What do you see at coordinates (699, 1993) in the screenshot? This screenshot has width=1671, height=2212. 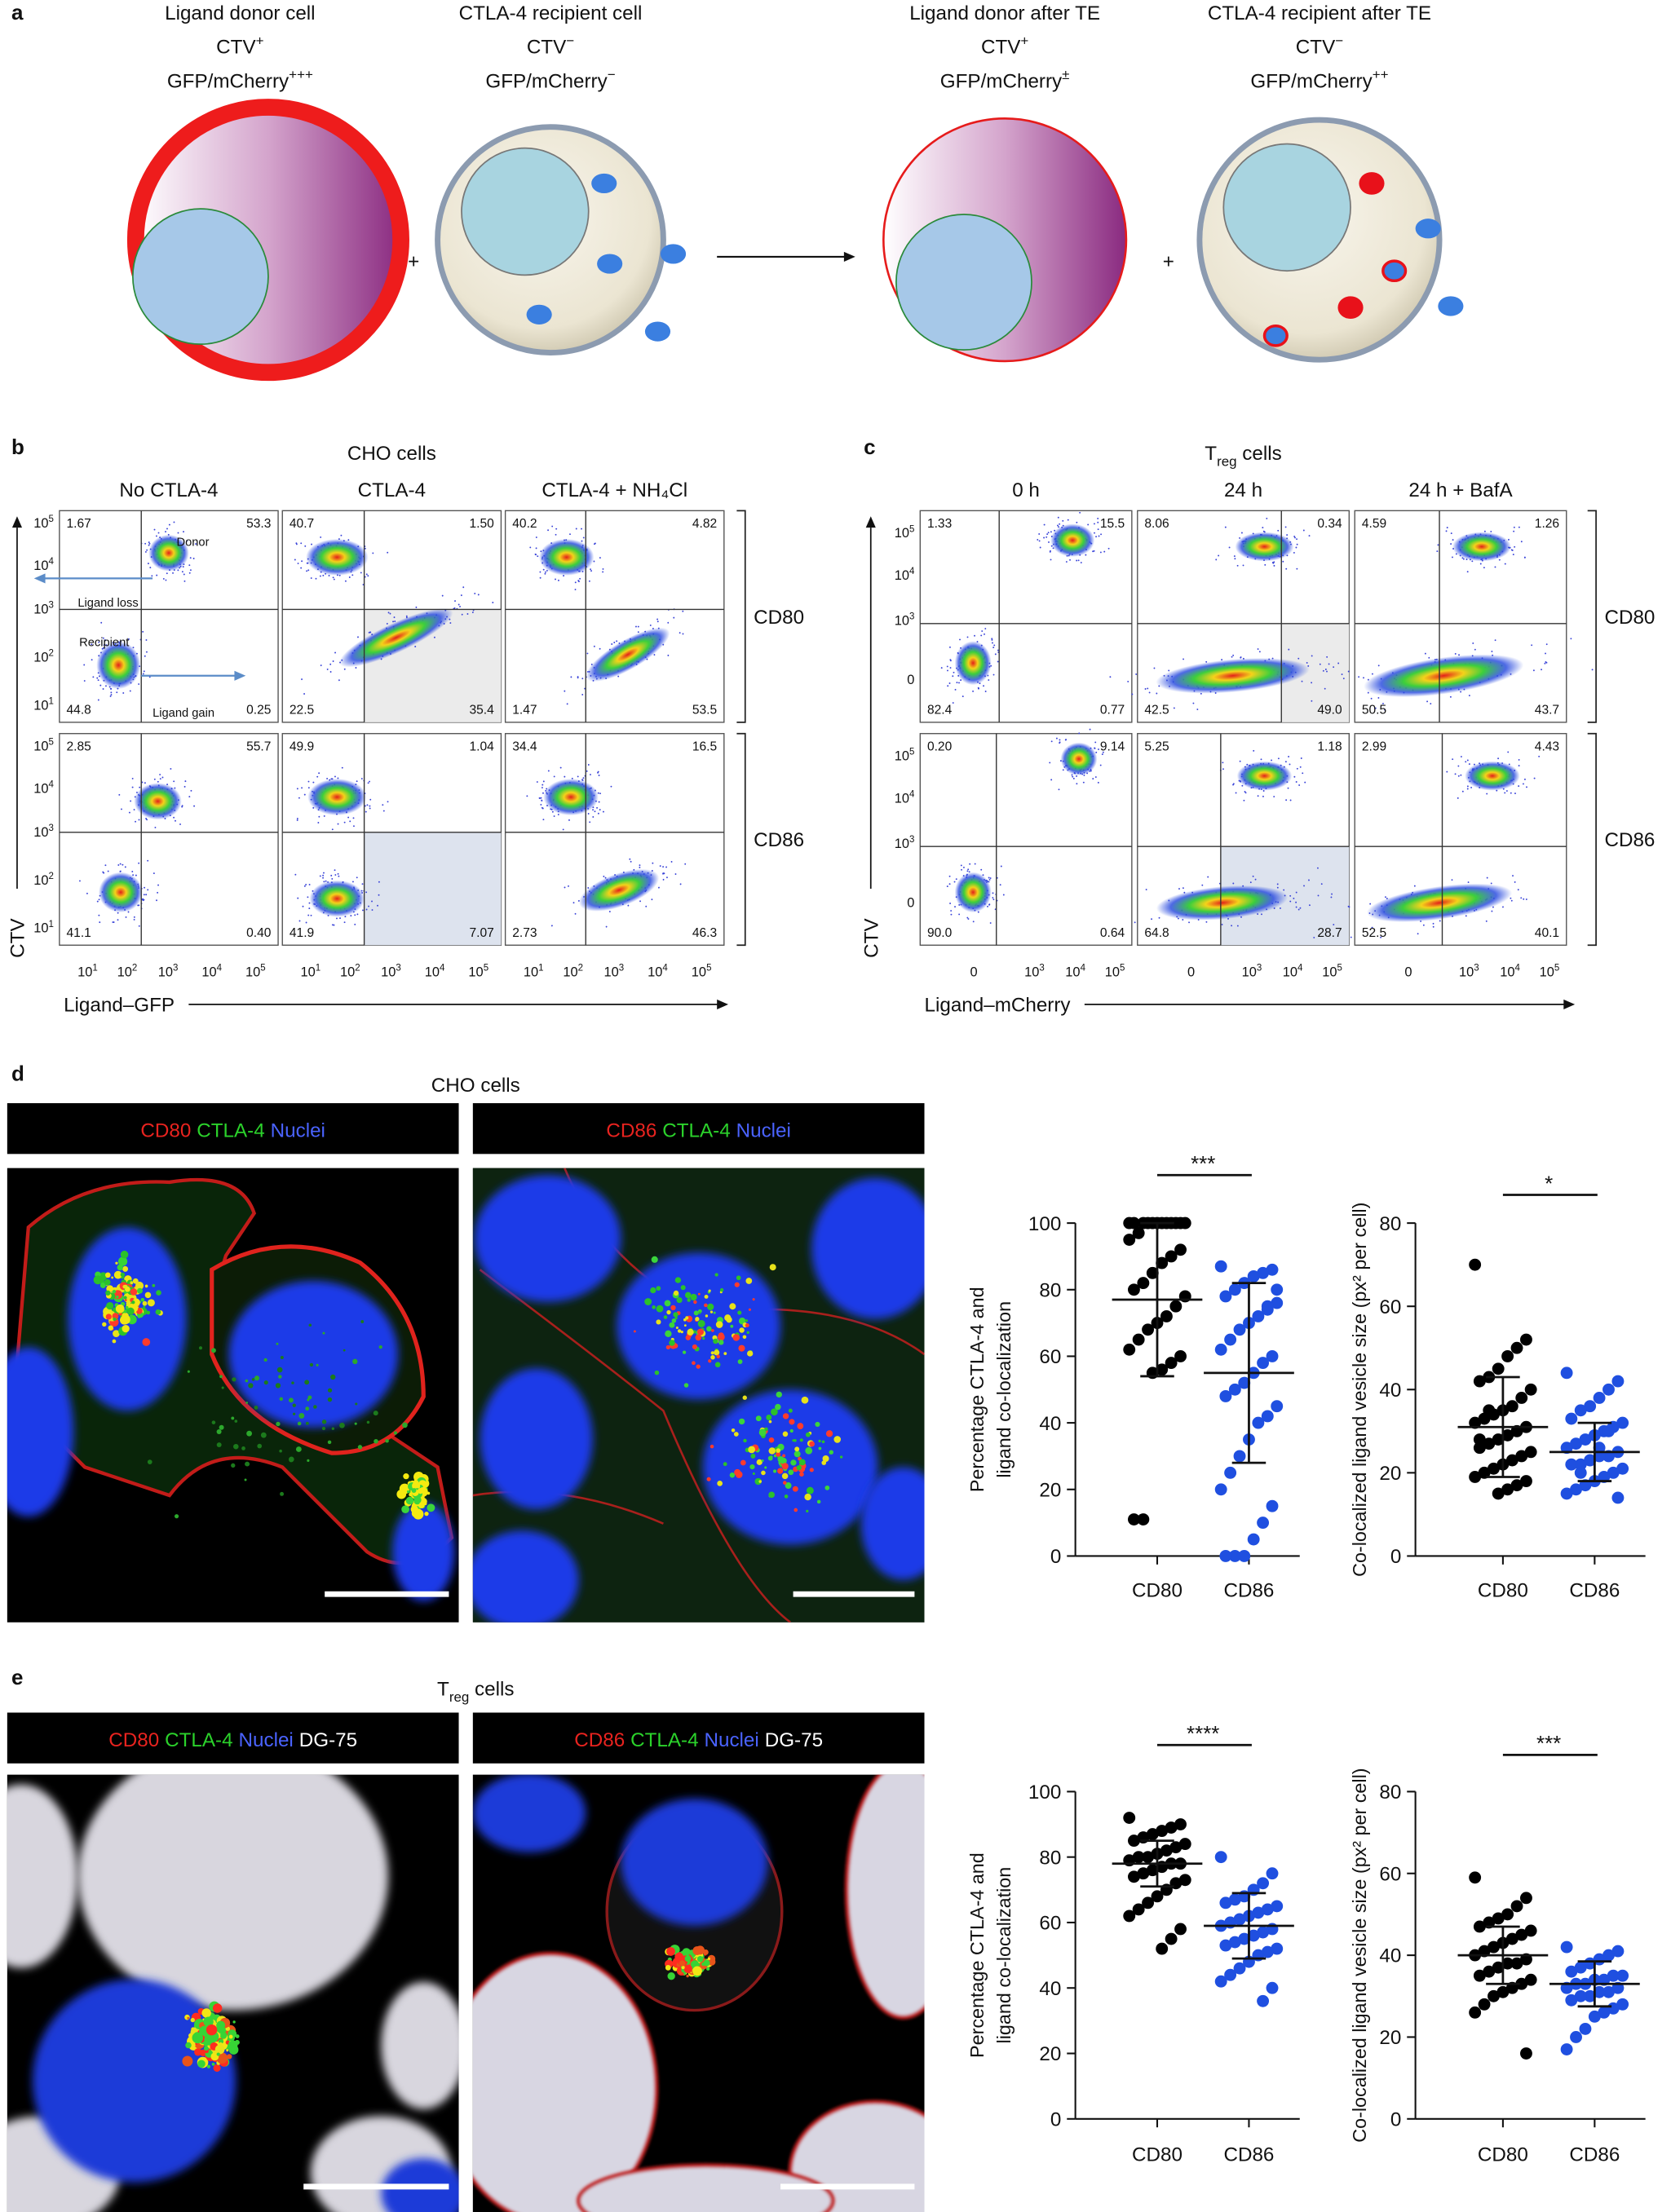 I see `micrograph-content` at bounding box center [699, 1993].